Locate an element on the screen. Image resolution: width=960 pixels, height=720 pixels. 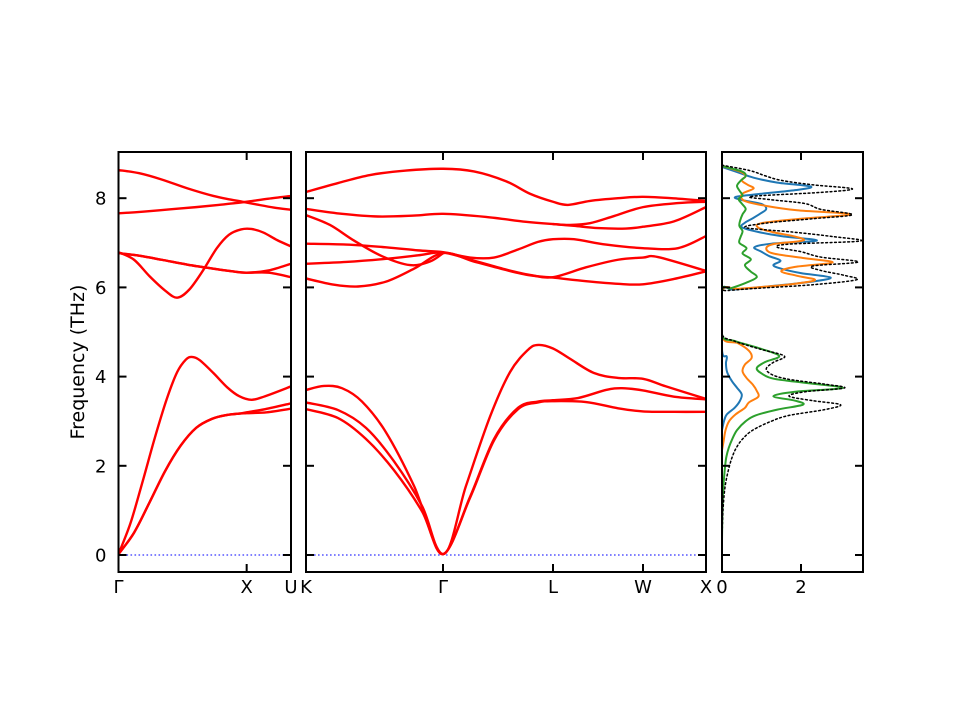
y-axis-label: Frequency (THz) is located at coordinates (78, 362).